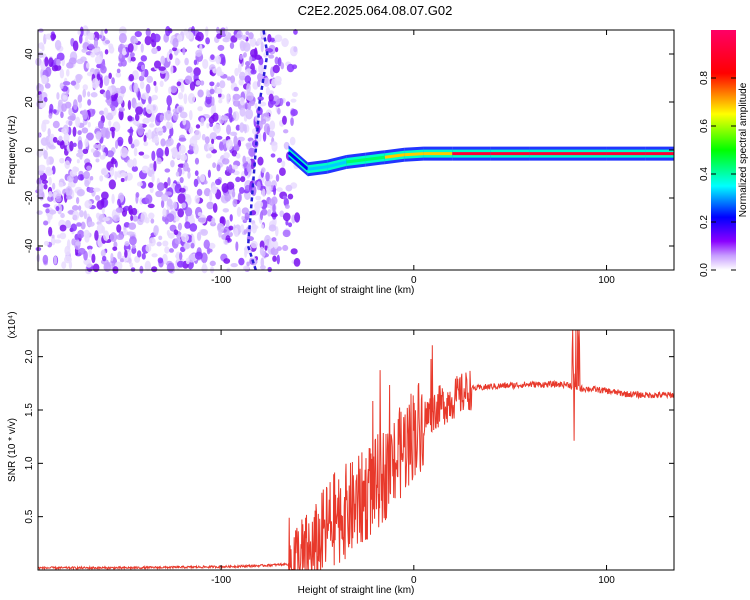  Describe the element at coordinates (336, 164) in the screenshot. I see `carrier-core` at that location.